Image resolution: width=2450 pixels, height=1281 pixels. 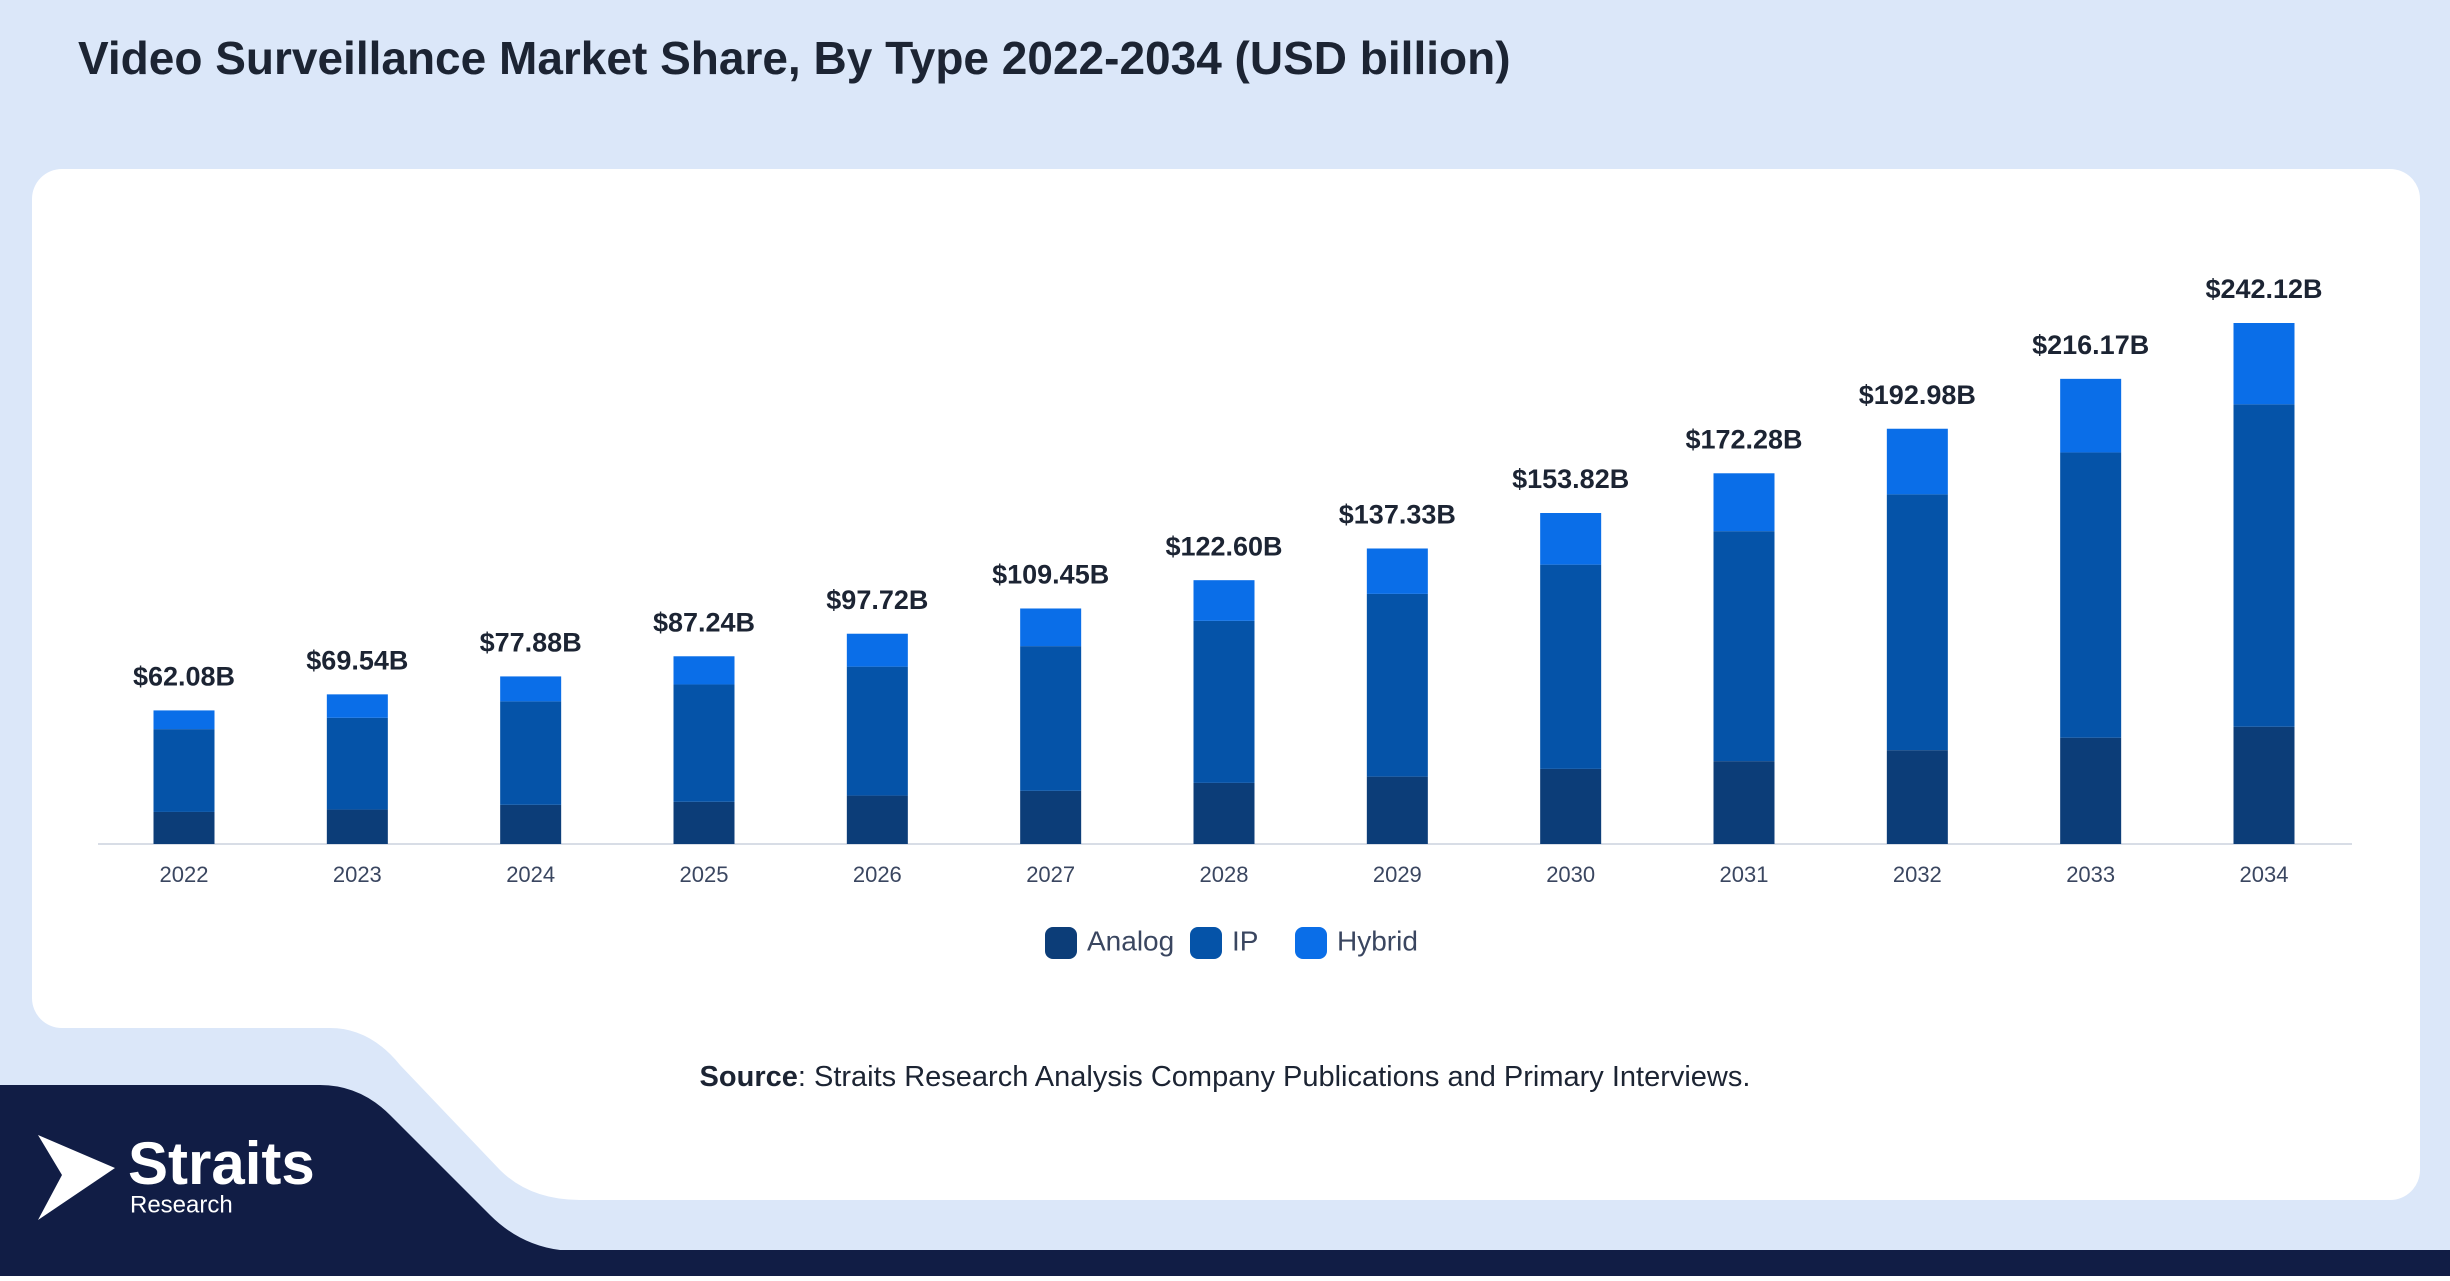 What do you see at coordinates (221, 1163) in the screenshot?
I see `logo-name: Straits` at bounding box center [221, 1163].